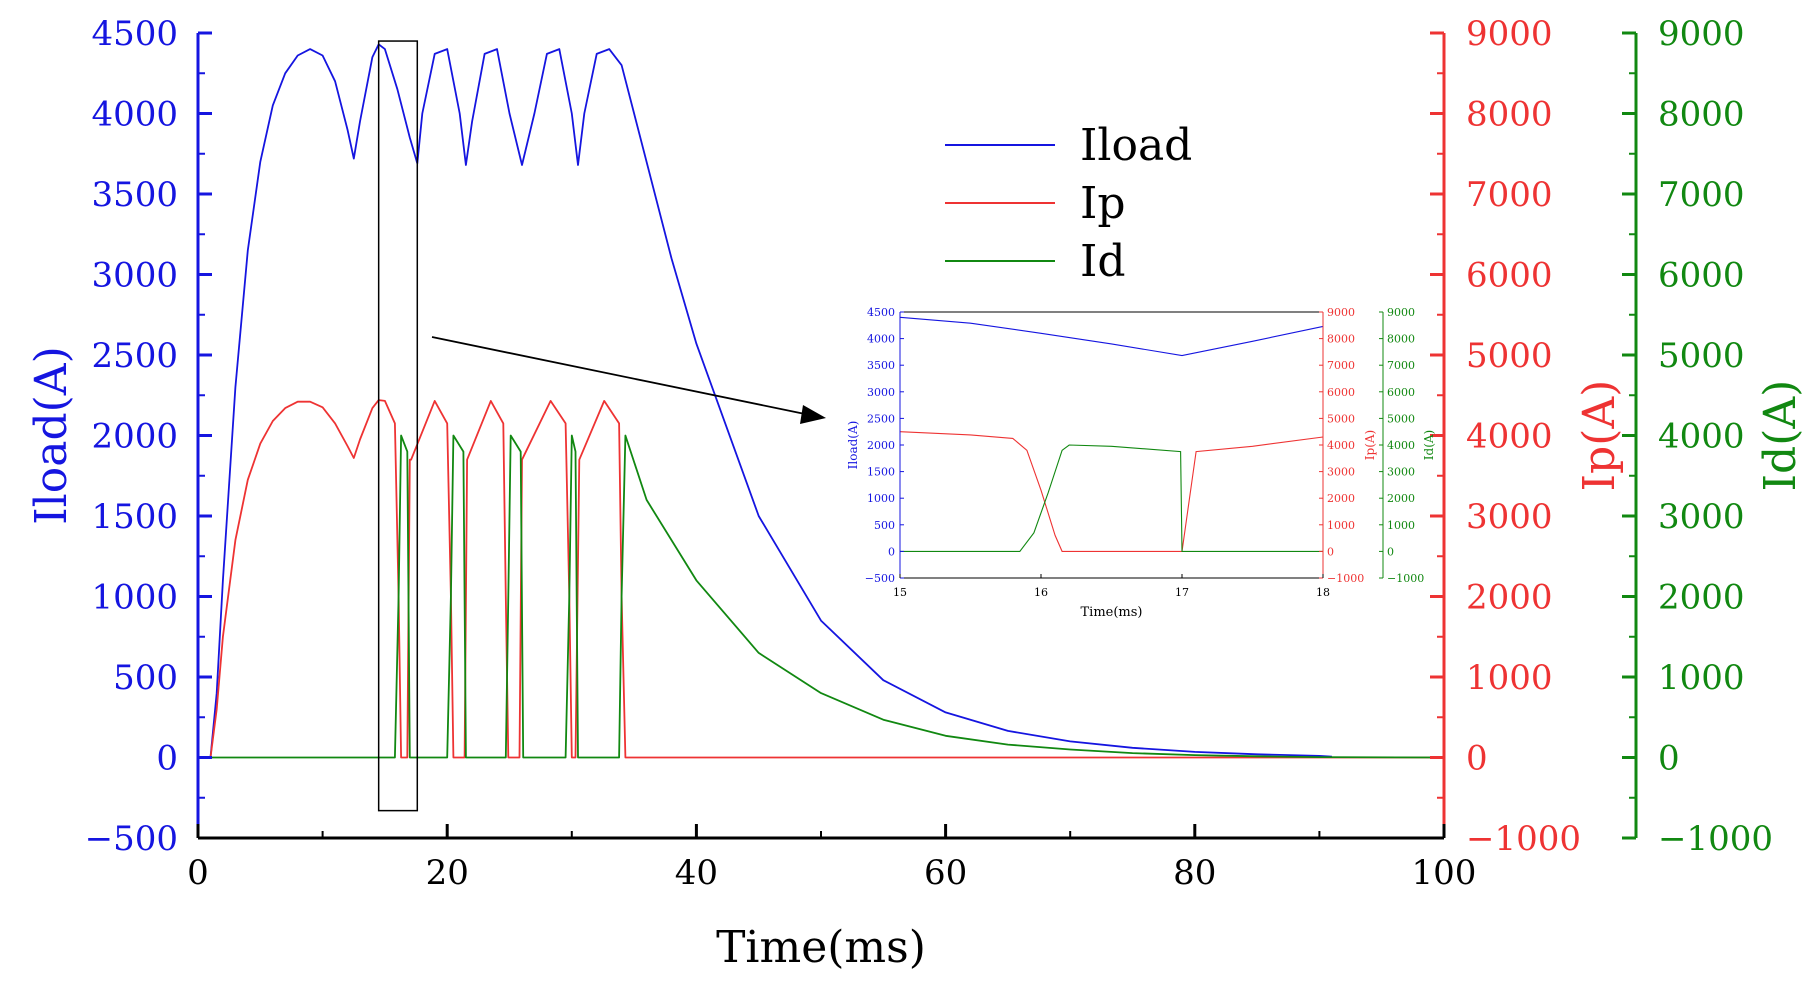 Image resolution: width=1820 pixels, height=984 pixels. What do you see at coordinates (1390, 551) in the screenshot?
I see `inset-outer-axis-tick-label: 0` at bounding box center [1390, 551].